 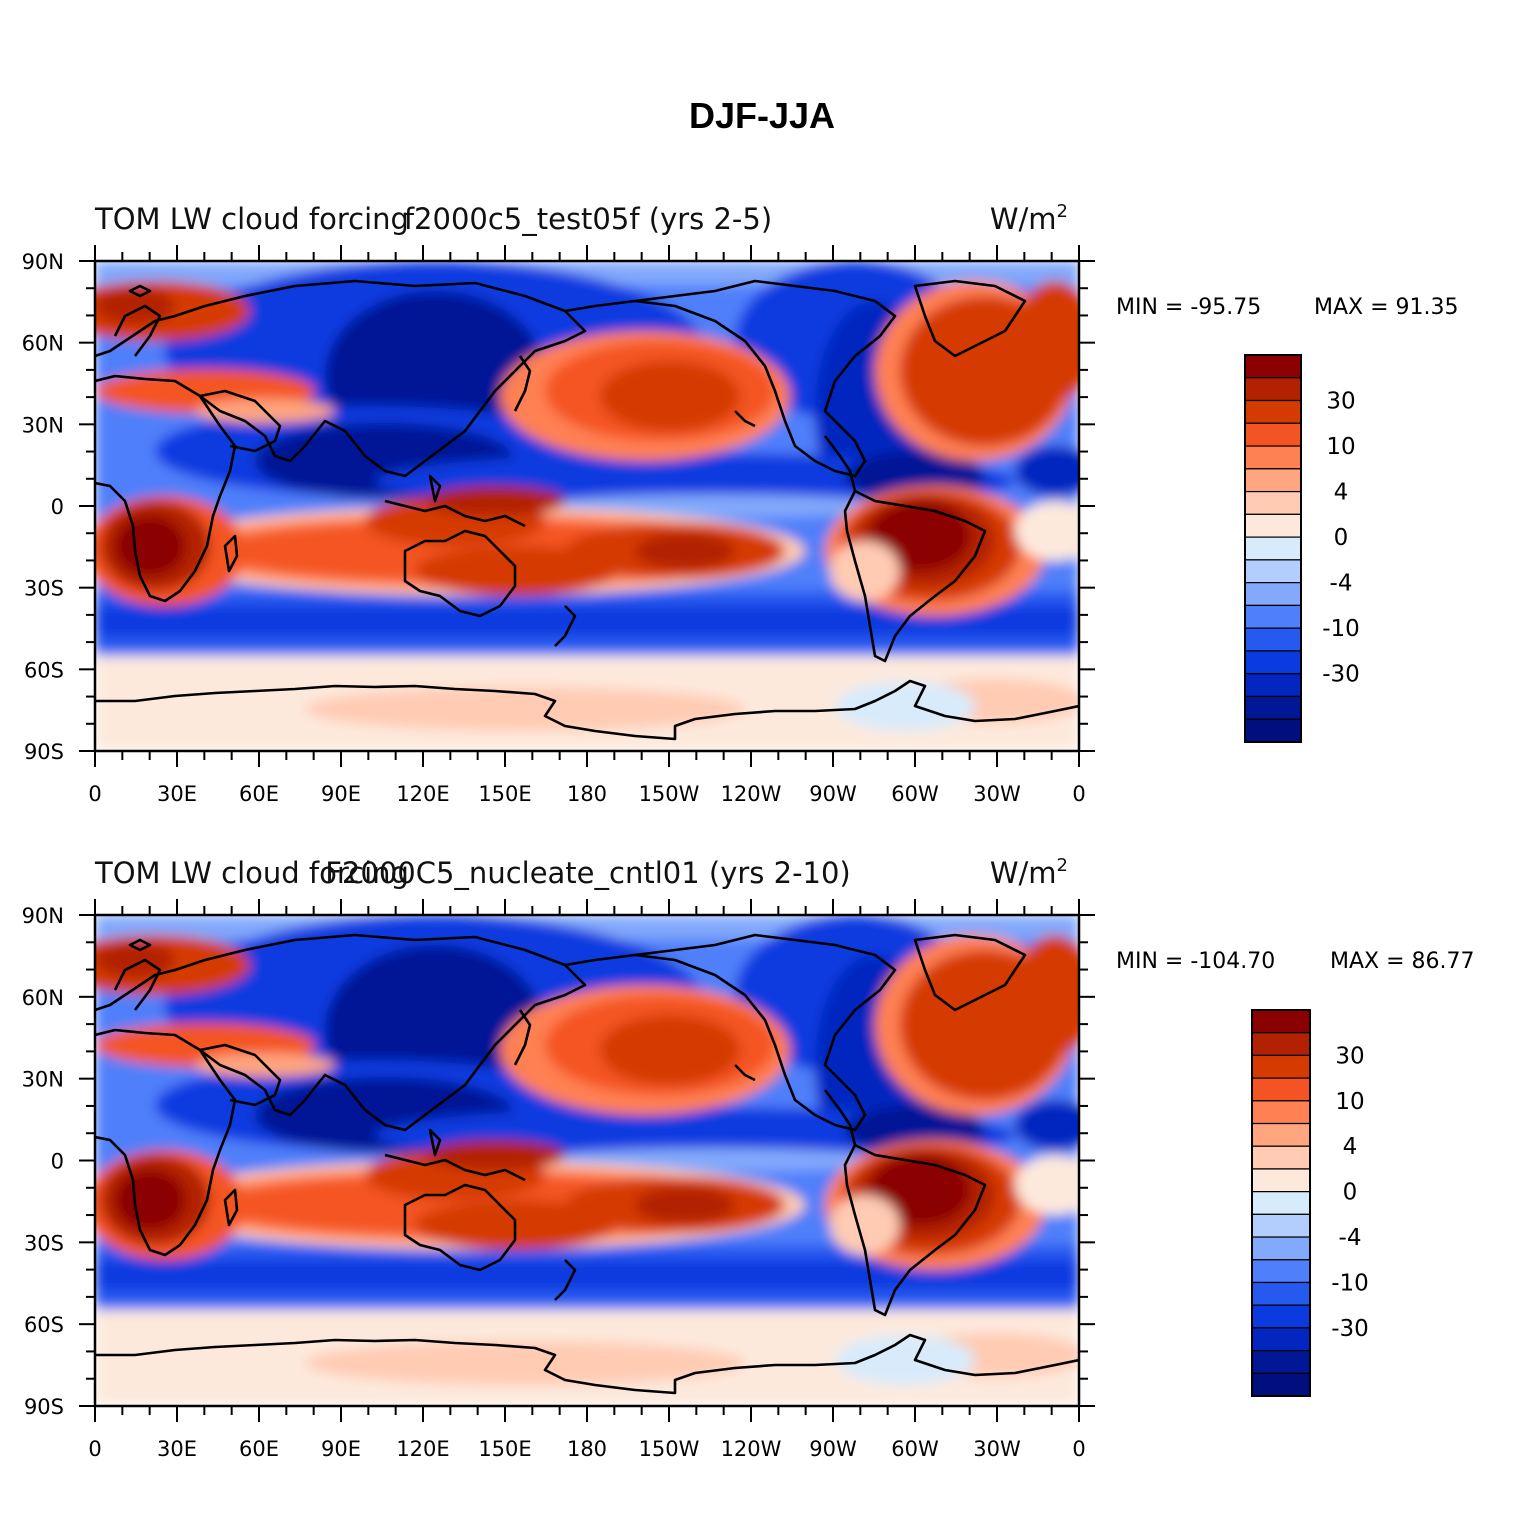 I want to click on lon-label: 120E, so click(x=422, y=1449).